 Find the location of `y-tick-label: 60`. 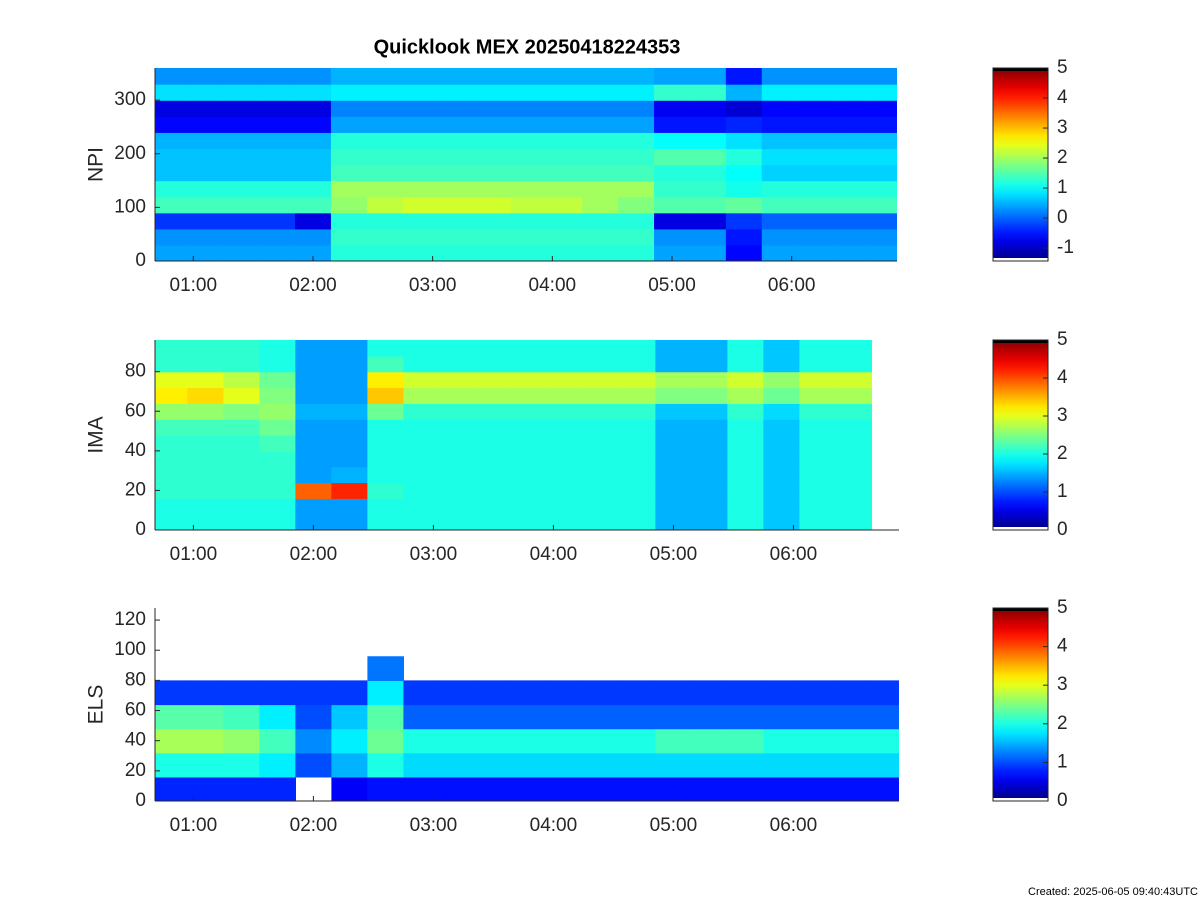

y-tick-label: 60 is located at coordinates (135, 710).